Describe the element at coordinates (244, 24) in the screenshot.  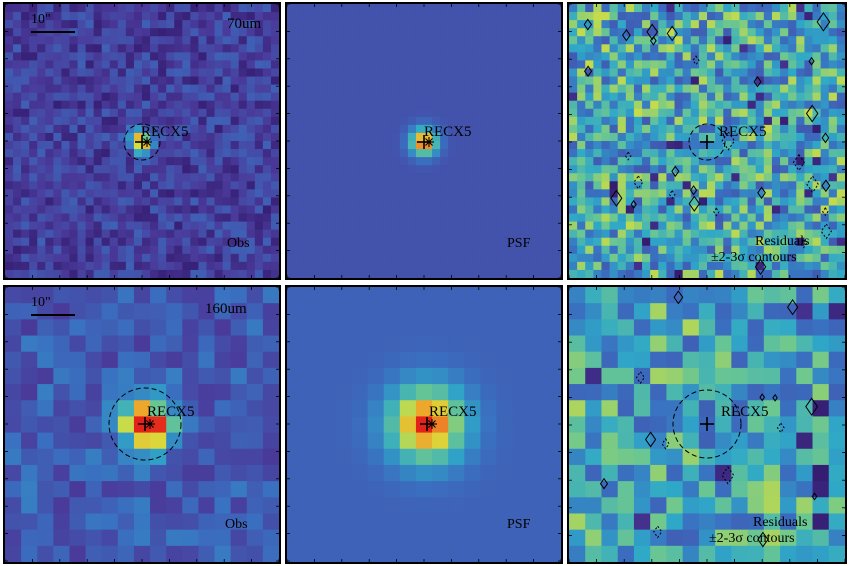
I see `band-label: 70um` at that location.